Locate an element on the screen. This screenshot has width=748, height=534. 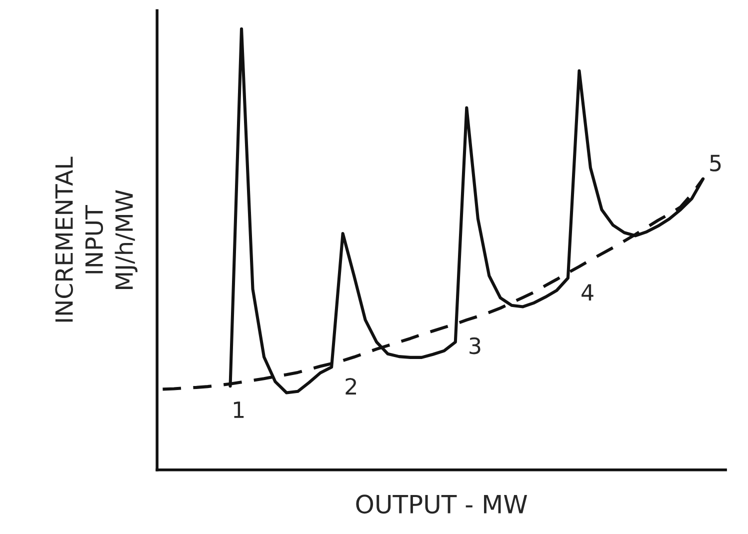
annotation: 5 is located at coordinates (715, 163).